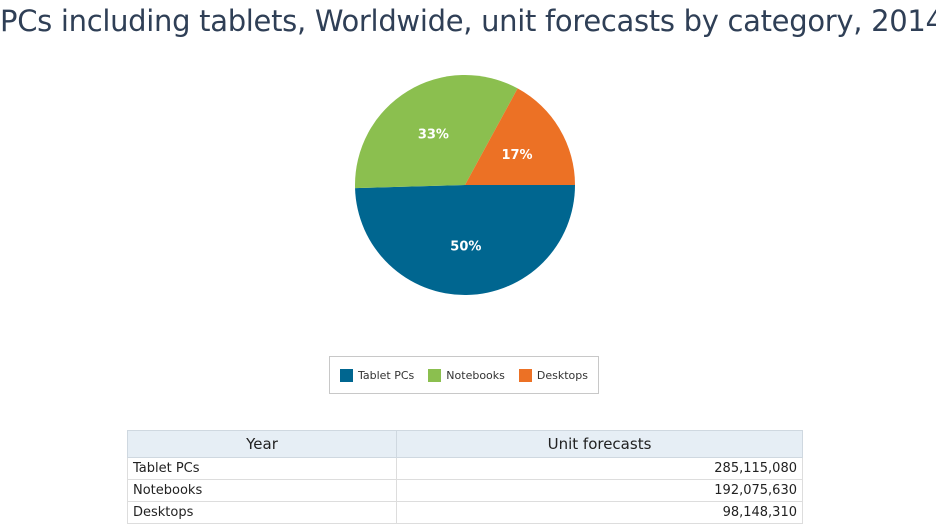 The width and height of the screenshot is (936, 527). I want to click on table-row: Desktops 98,148,310, so click(465, 512).